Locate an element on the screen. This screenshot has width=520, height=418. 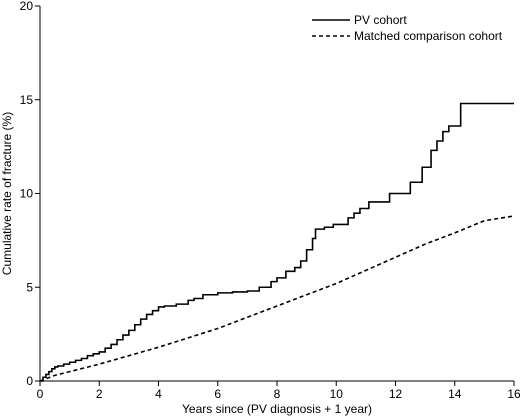
y-tick-label-10: 10 is located at coordinates (27, 194).